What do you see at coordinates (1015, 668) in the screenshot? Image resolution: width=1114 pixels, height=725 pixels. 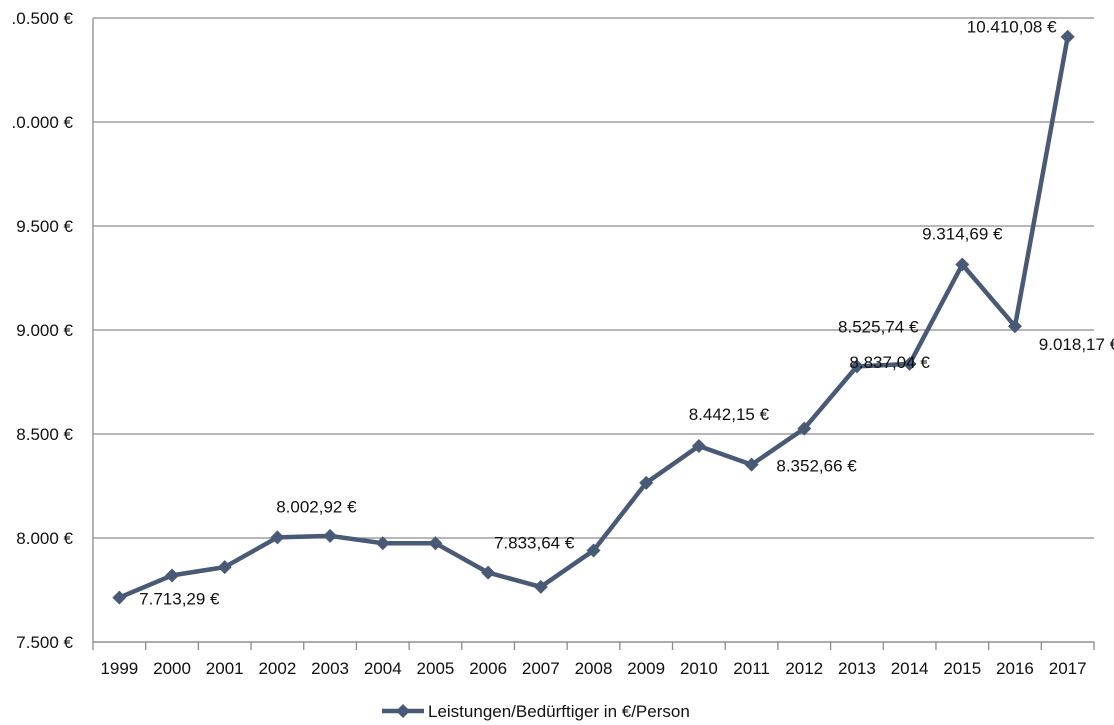 I see `x-tick-label: 2016` at bounding box center [1015, 668].